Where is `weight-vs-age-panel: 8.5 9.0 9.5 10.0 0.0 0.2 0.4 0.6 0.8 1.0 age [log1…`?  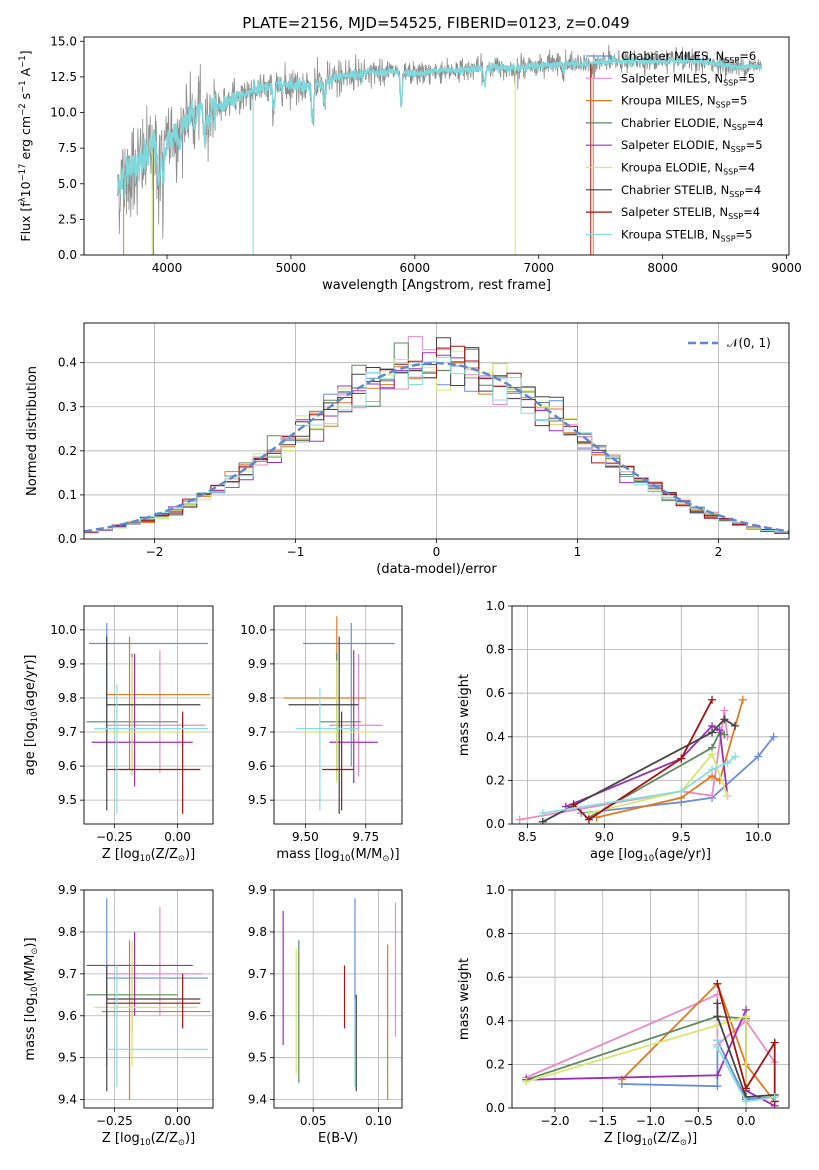
weight-vs-age-panel: 8.5 9.0 9.5 10.0 0.0 0.2 0.4 0.6 0.8 1.0 age [log1… is located at coordinates (623, 731).